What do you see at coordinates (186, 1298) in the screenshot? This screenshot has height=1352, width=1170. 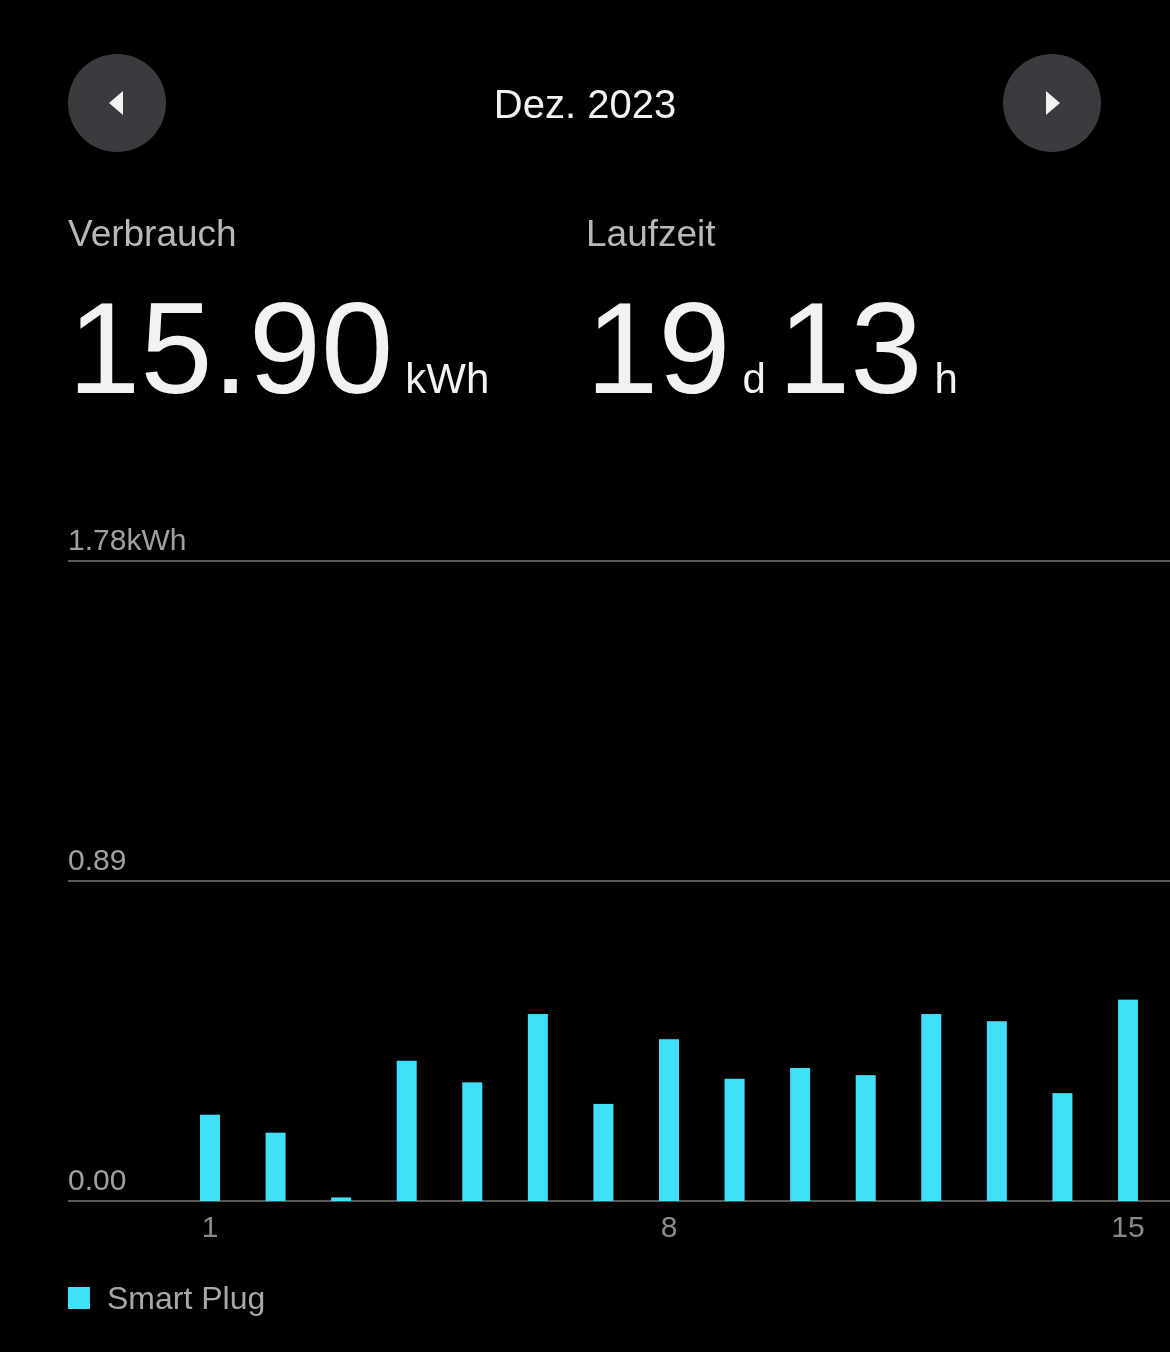 I see `legend-label: Smart Plug` at bounding box center [186, 1298].